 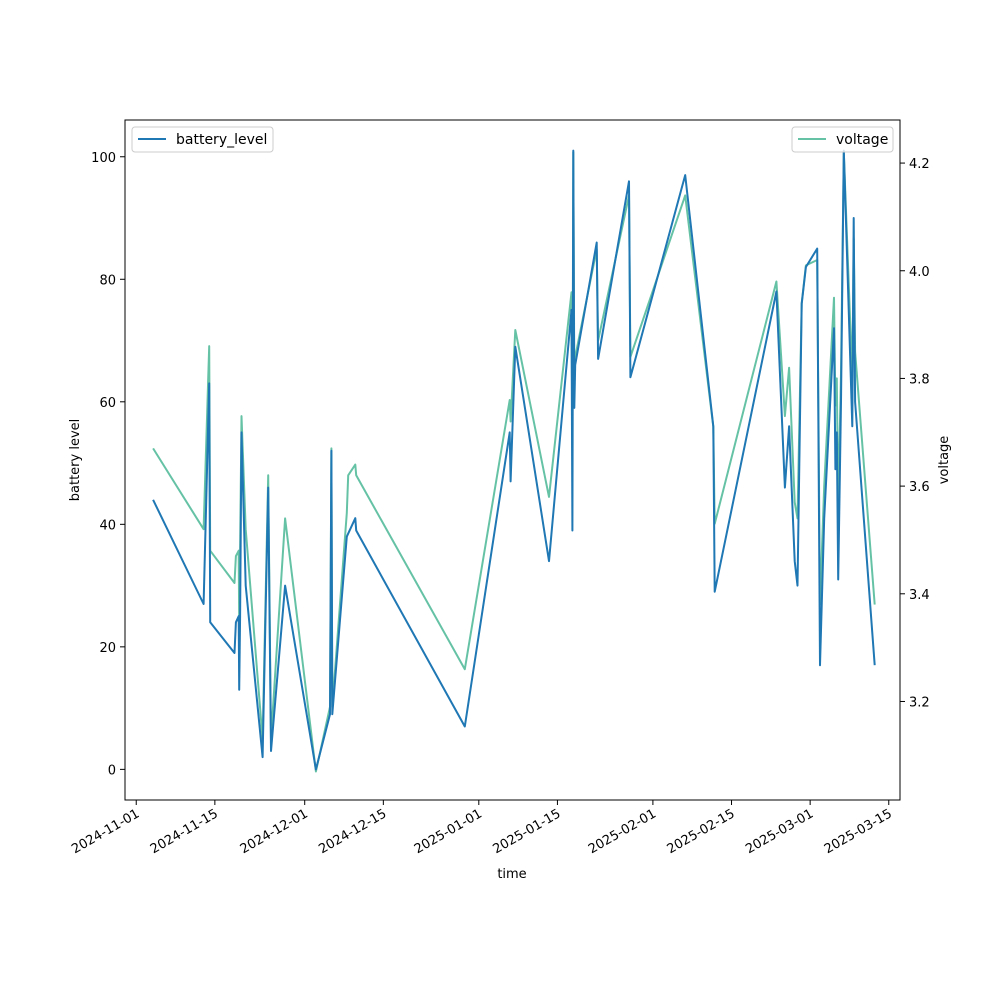 I want to click on y-left-tick-label: 0, so click(x=112, y=770).